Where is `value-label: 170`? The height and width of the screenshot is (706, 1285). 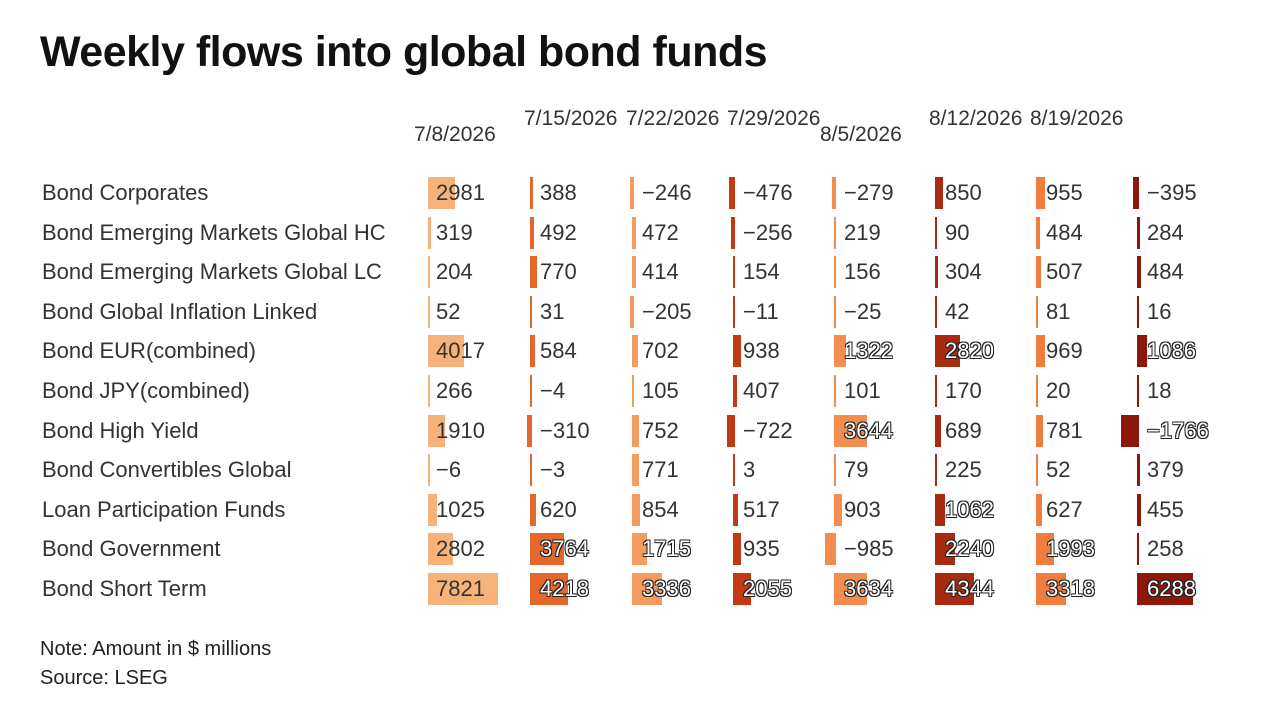 value-label: 170 is located at coordinates (963, 390).